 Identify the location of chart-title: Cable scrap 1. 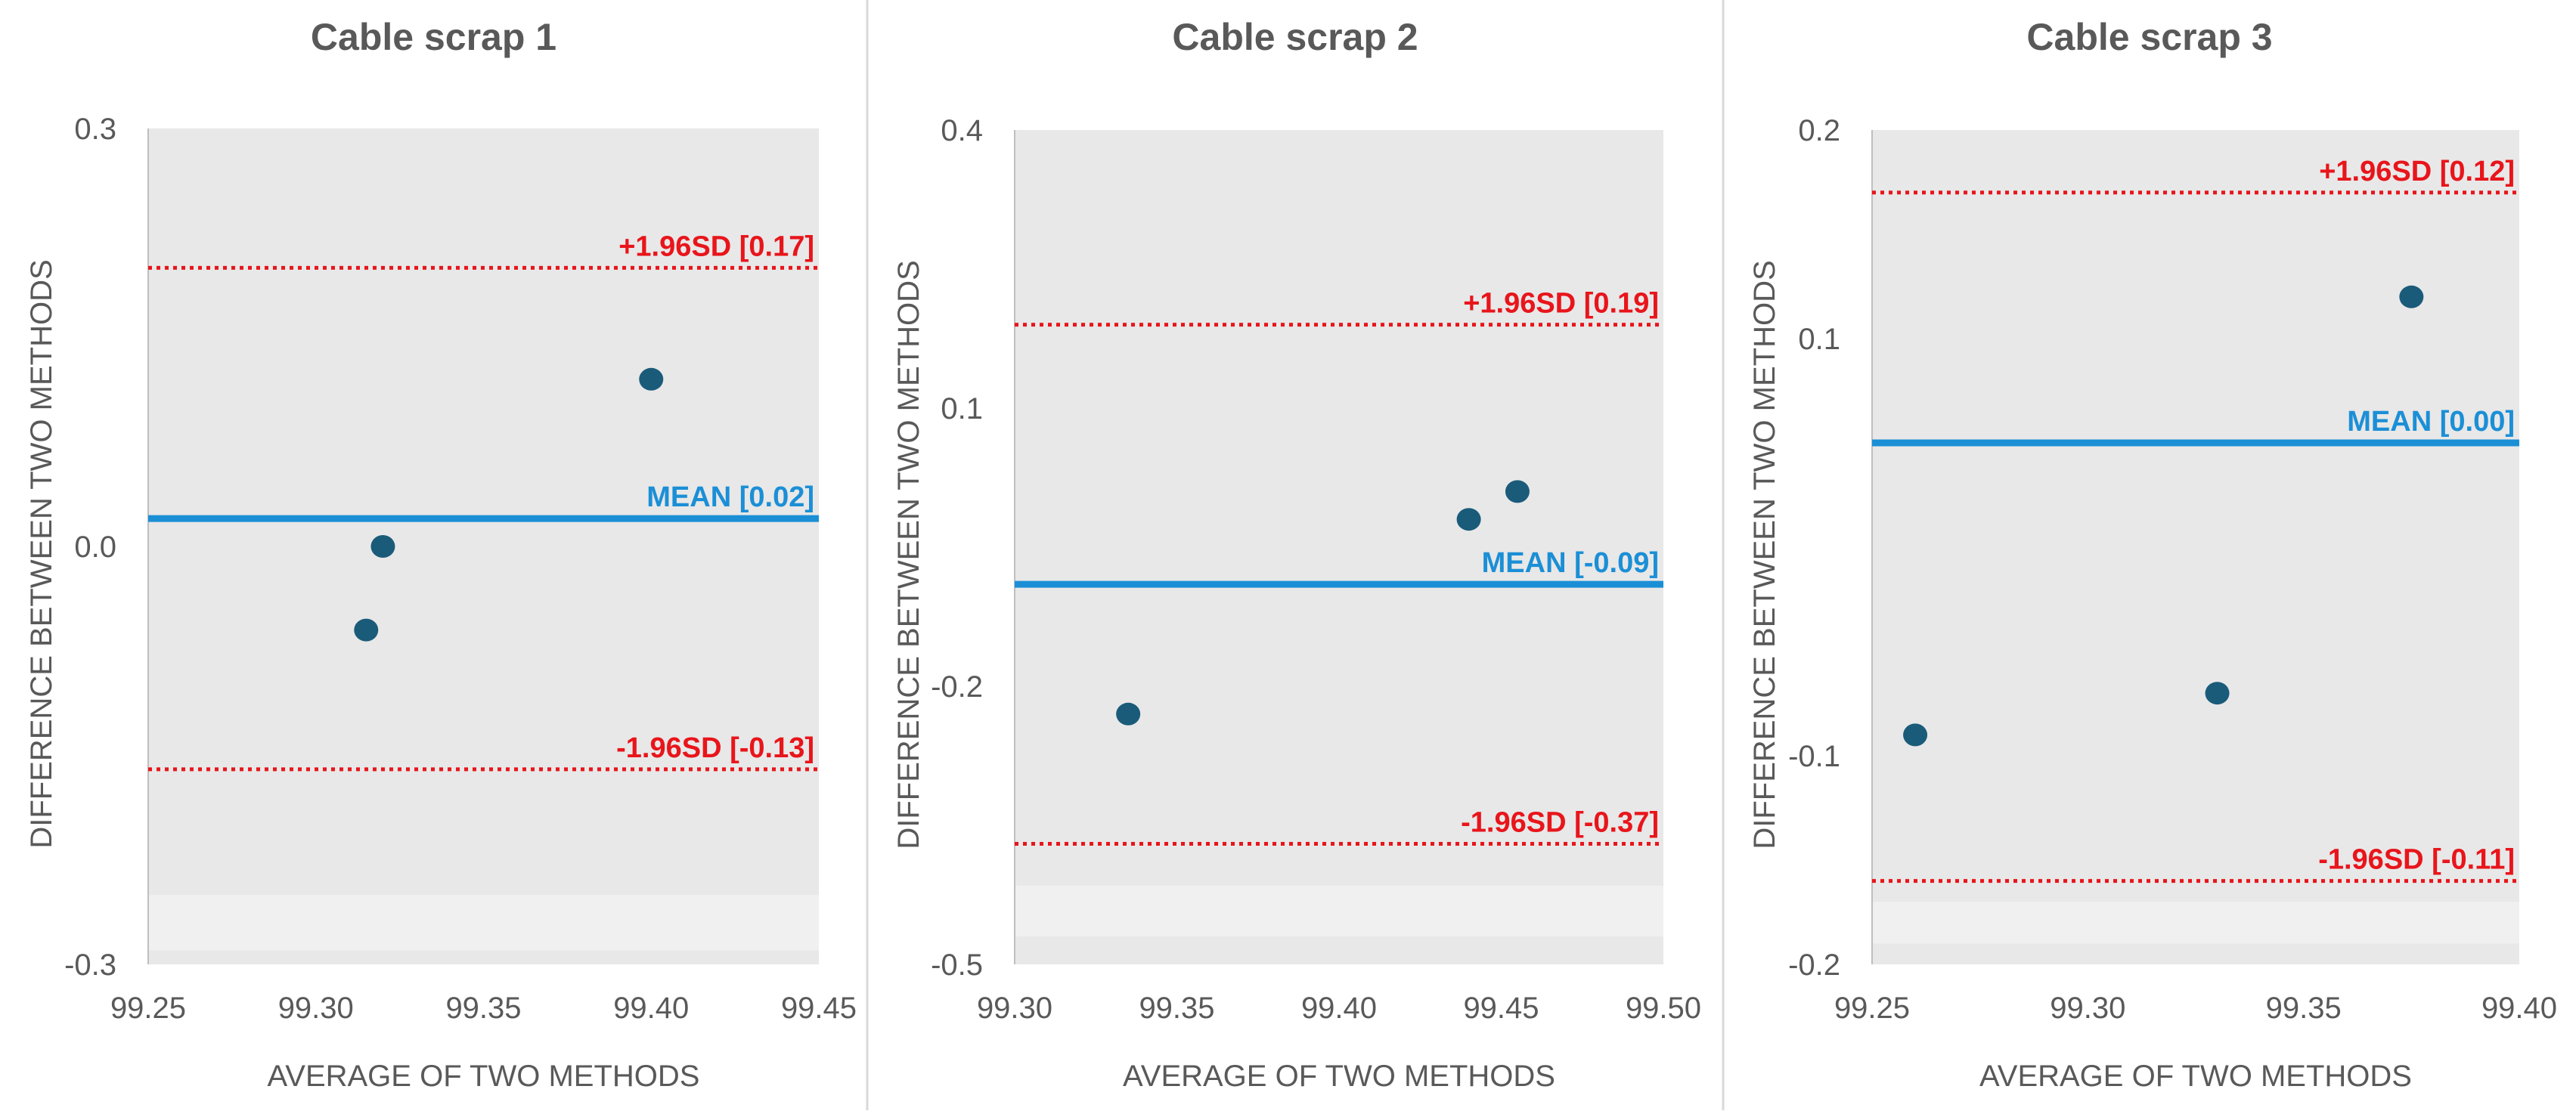
(434, 37).